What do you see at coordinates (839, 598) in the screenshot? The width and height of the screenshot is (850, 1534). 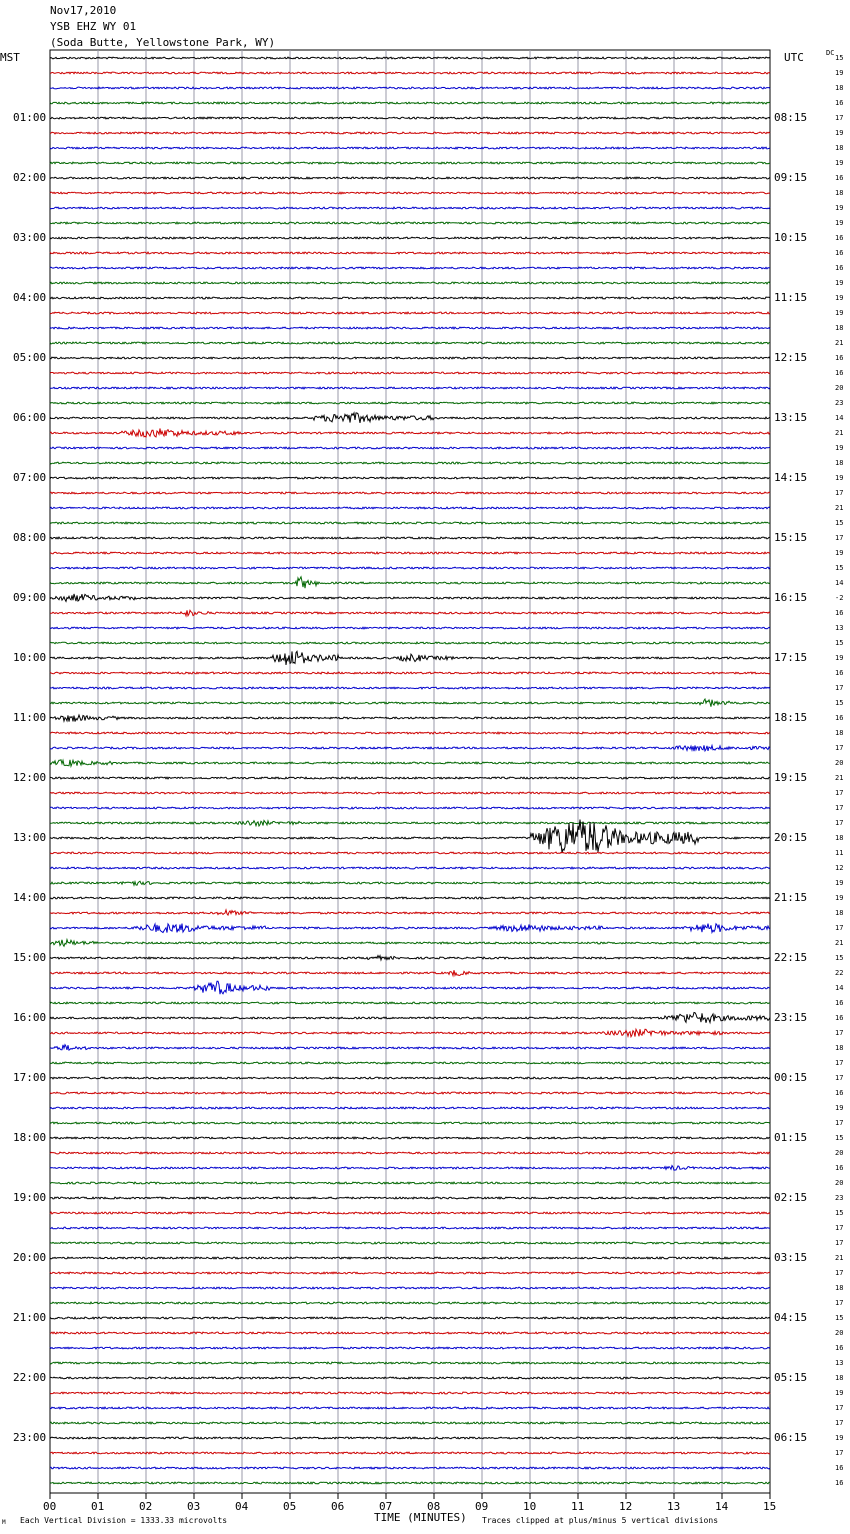 I see `dc-offset-label: -2` at bounding box center [839, 598].